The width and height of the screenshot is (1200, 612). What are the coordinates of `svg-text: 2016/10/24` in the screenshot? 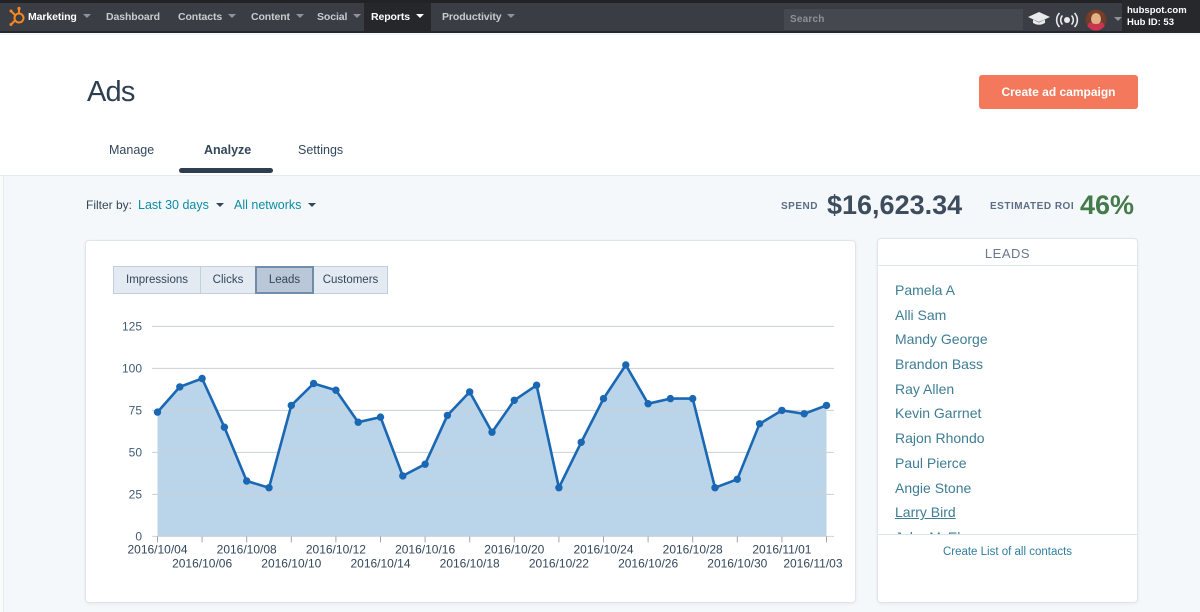 It's located at (603, 549).